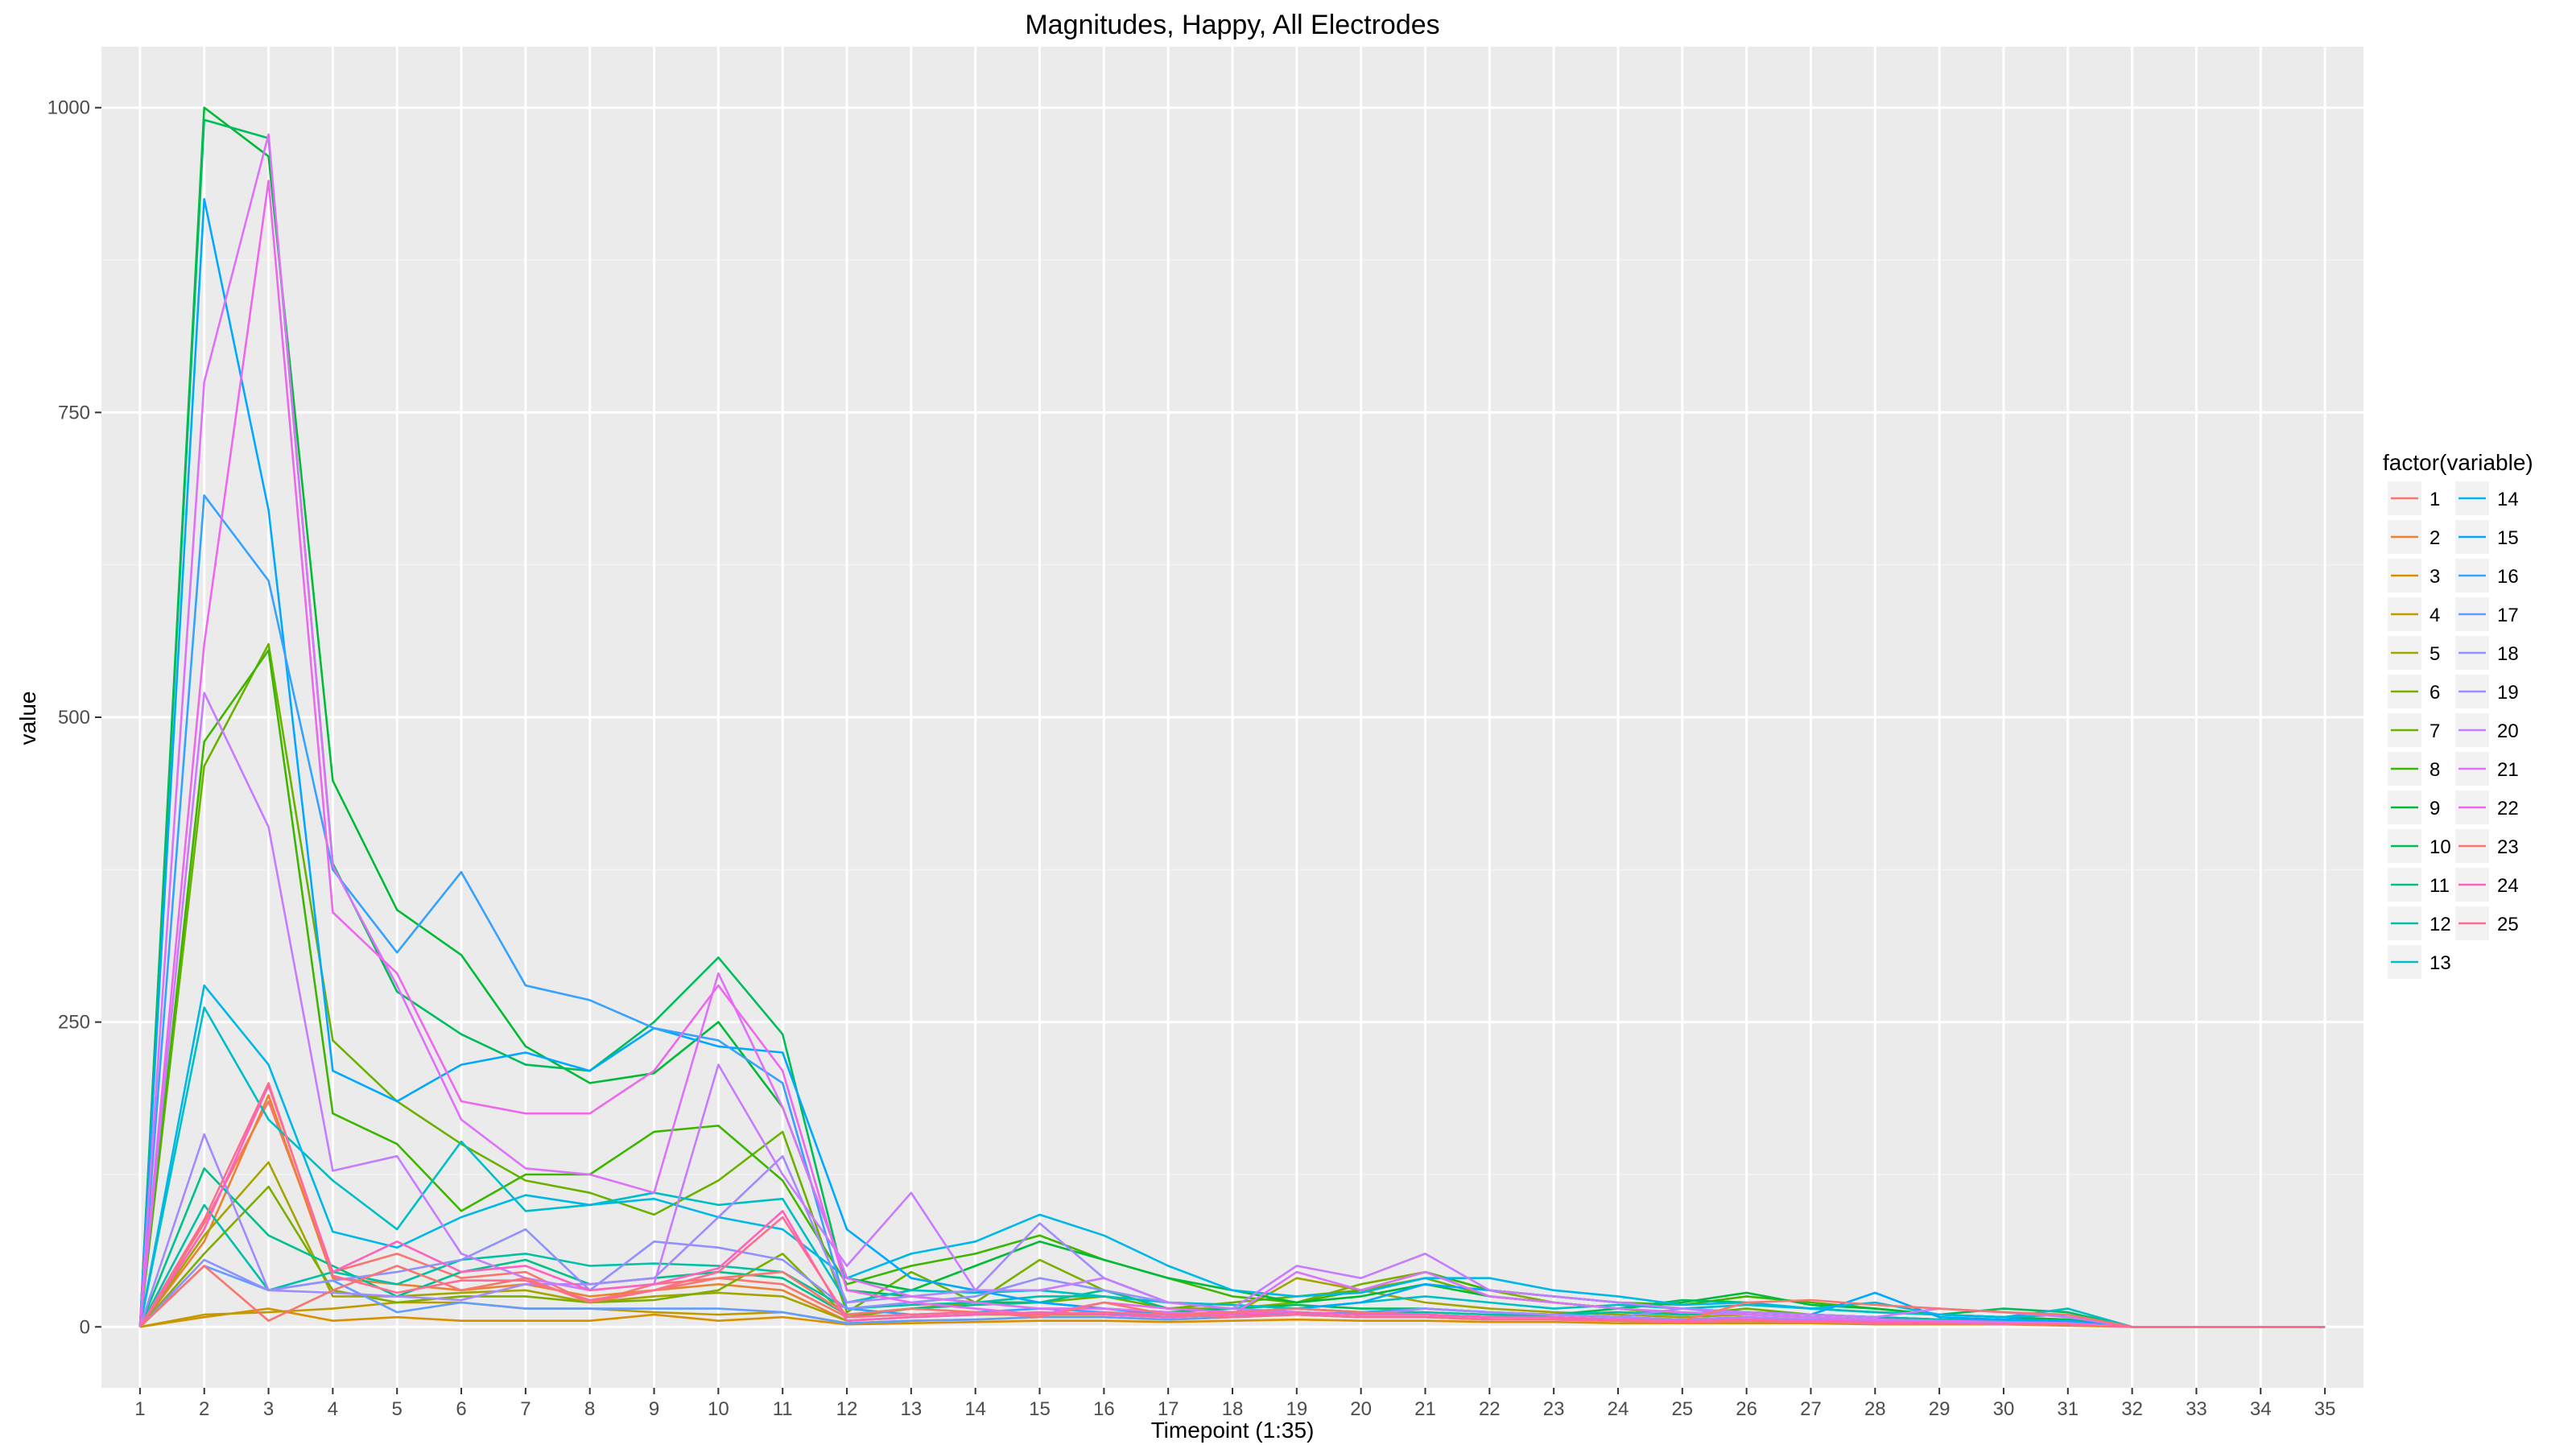 The width and height of the screenshot is (2576, 1449). What do you see at coordinates (85, 1327) in the screenshot?
I see `y-tick-label: 0` at bounding box center [85, 1327].